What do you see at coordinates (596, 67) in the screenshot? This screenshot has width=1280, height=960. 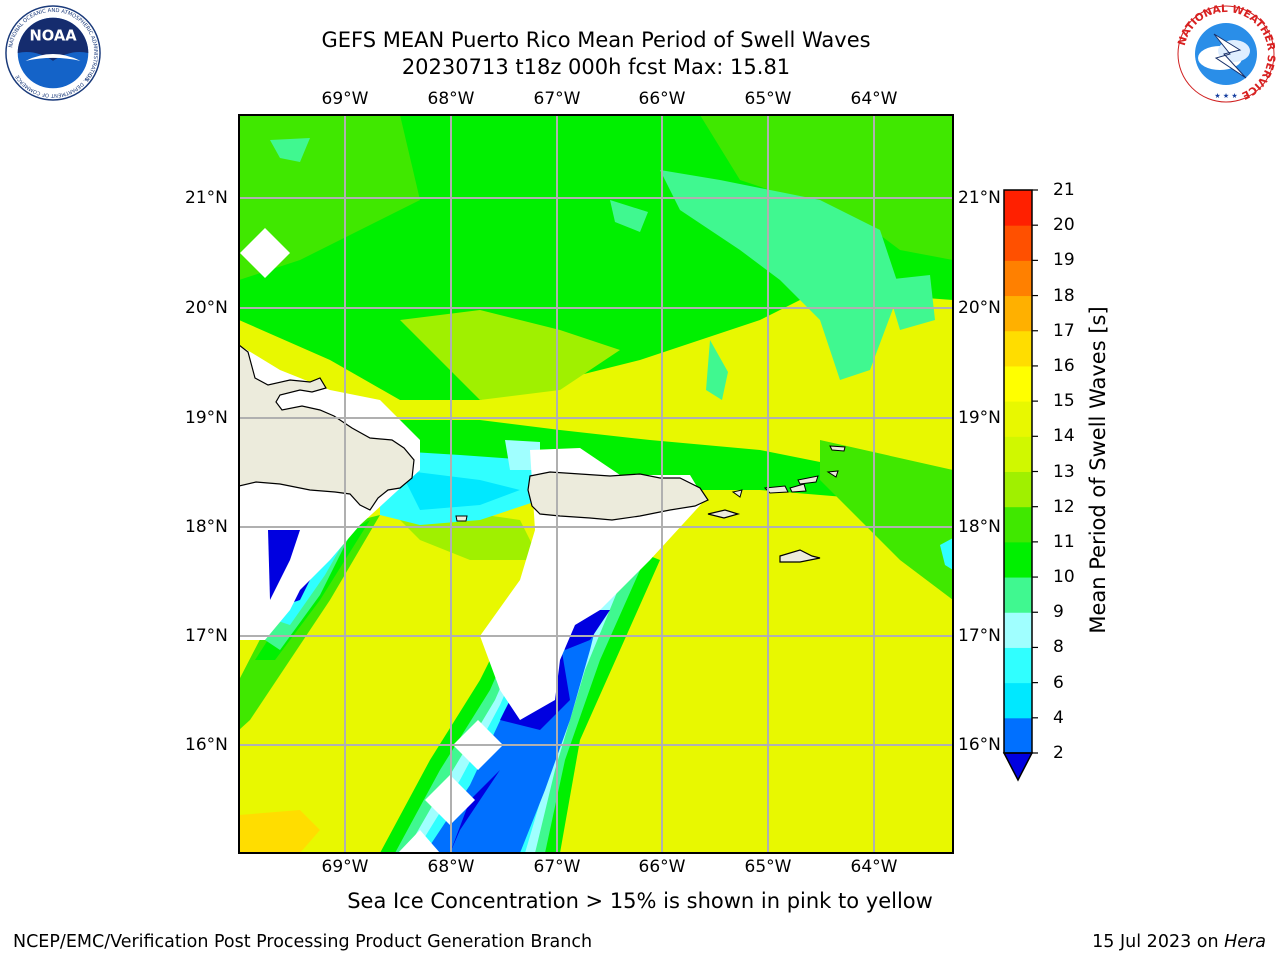 I see `map-subtitle: 20230713 t18z 000h fcst Max: 15.81` at bounding box center [596, 67].